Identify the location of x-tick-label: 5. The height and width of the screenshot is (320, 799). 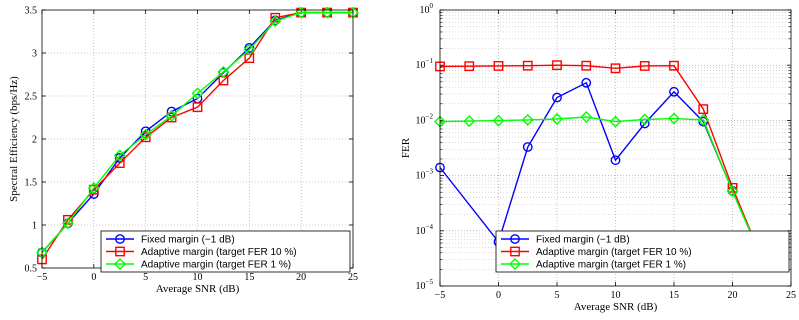
(557, 295).